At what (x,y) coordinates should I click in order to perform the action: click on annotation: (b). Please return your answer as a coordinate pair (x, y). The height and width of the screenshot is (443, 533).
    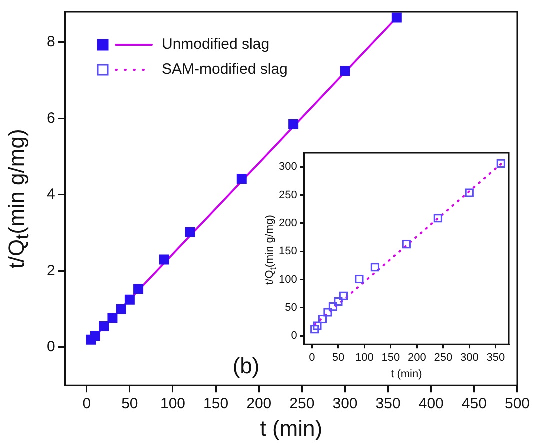
    Looking at the image, I should click on (246, 366).